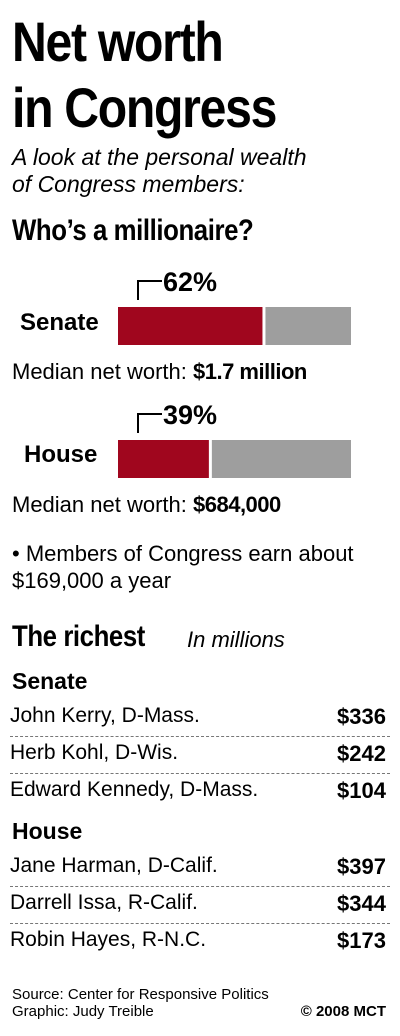 The height and width of the screenshot is (1036, 400). Describe the element at coordinates (234, 439) in the screenshot. I see `house-bar-chart: 39%` at that location.